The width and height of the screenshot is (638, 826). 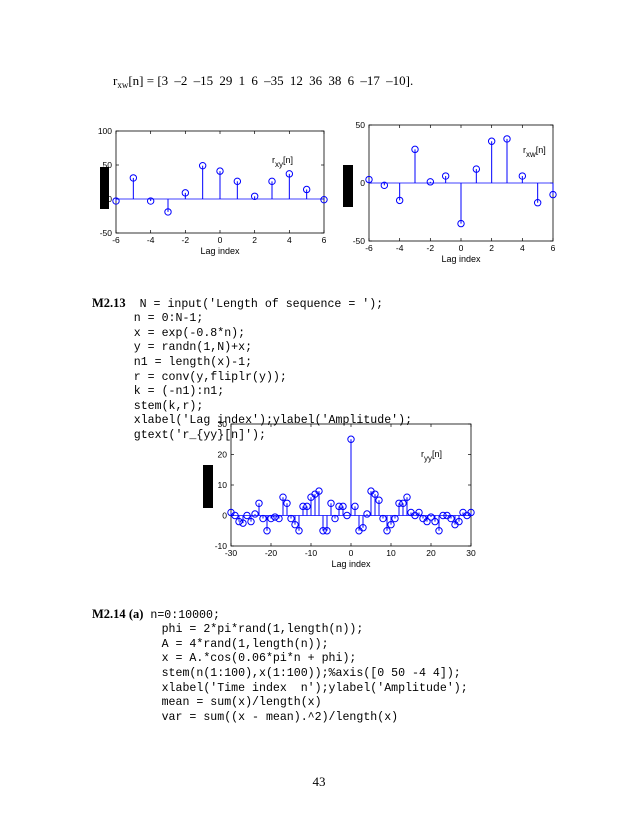 I want to click on code-line: phi = 2*pi*rand(1,length(n));, so click(x=262, y=630).